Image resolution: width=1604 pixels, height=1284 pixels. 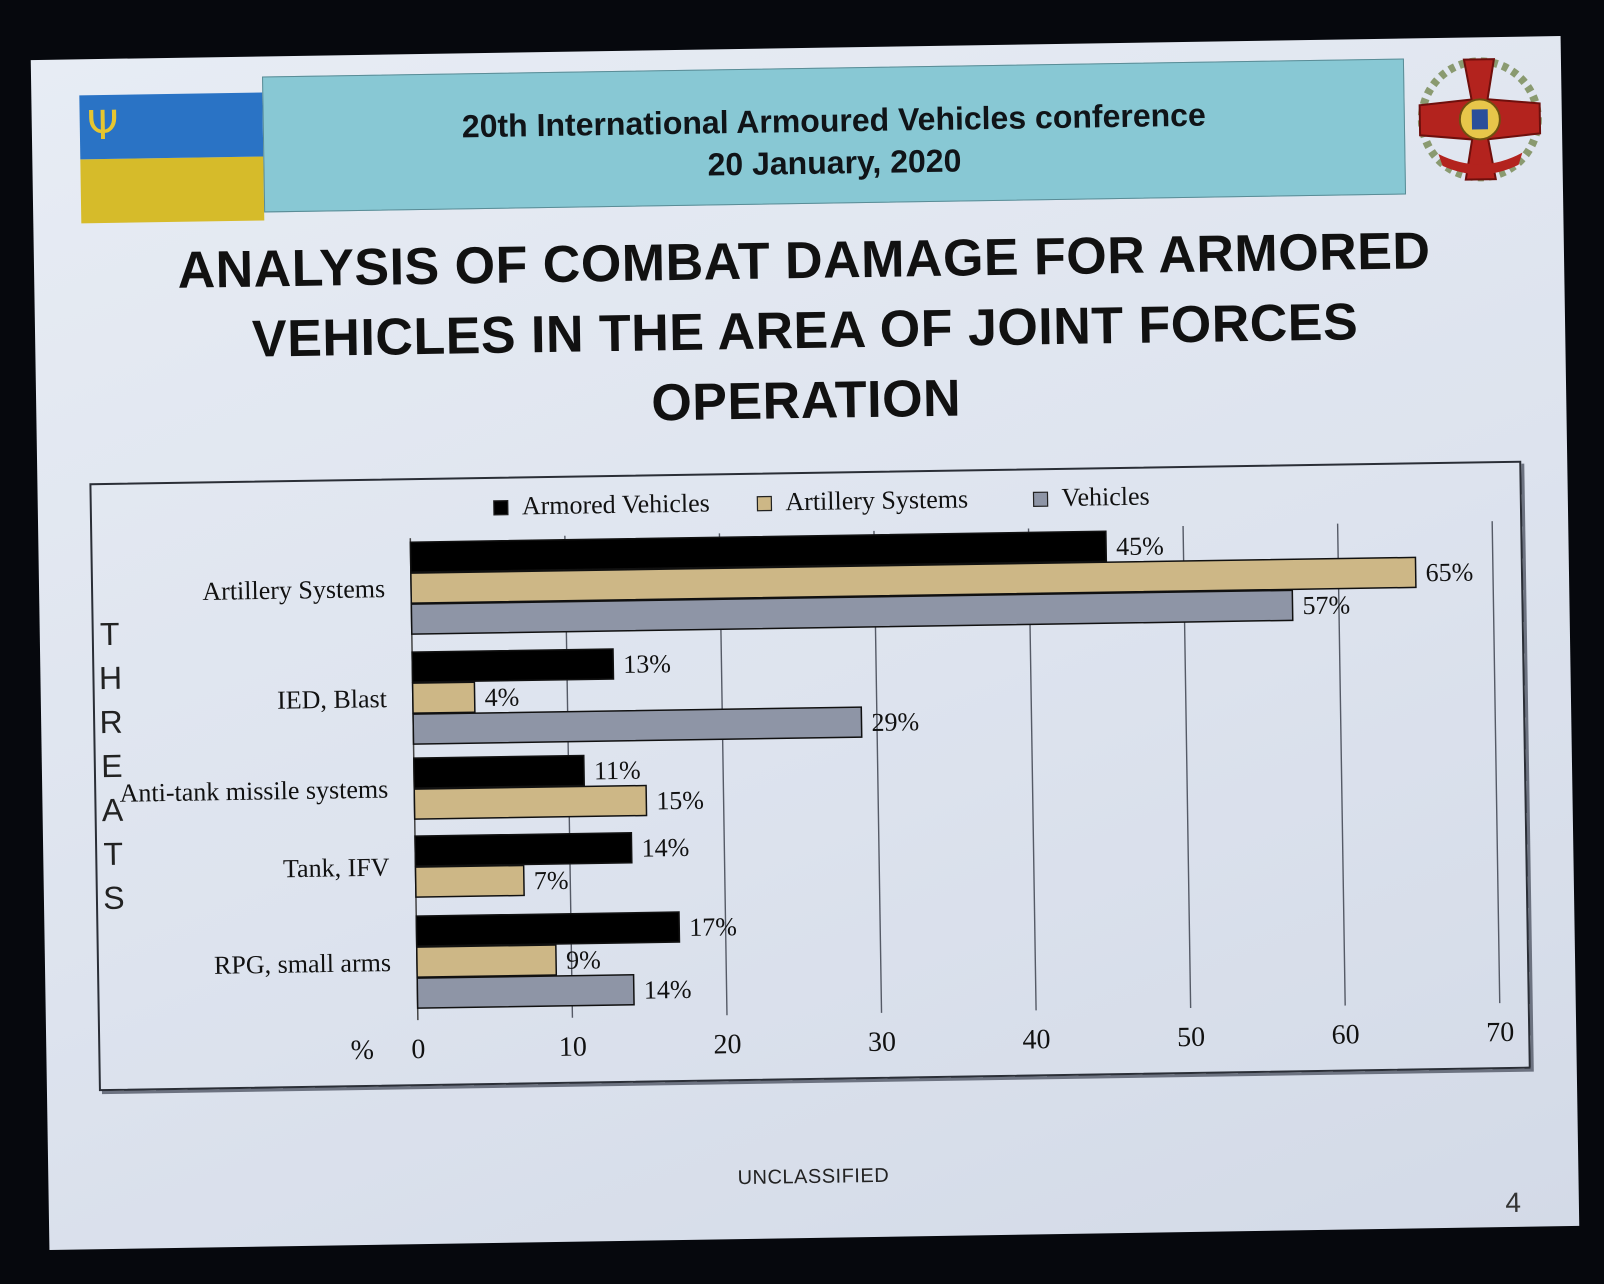 What do you see at coordinates (1105, 497) in the screenshot?
I see `legend-label: Vehicles` at bounding box center [1105, 497].